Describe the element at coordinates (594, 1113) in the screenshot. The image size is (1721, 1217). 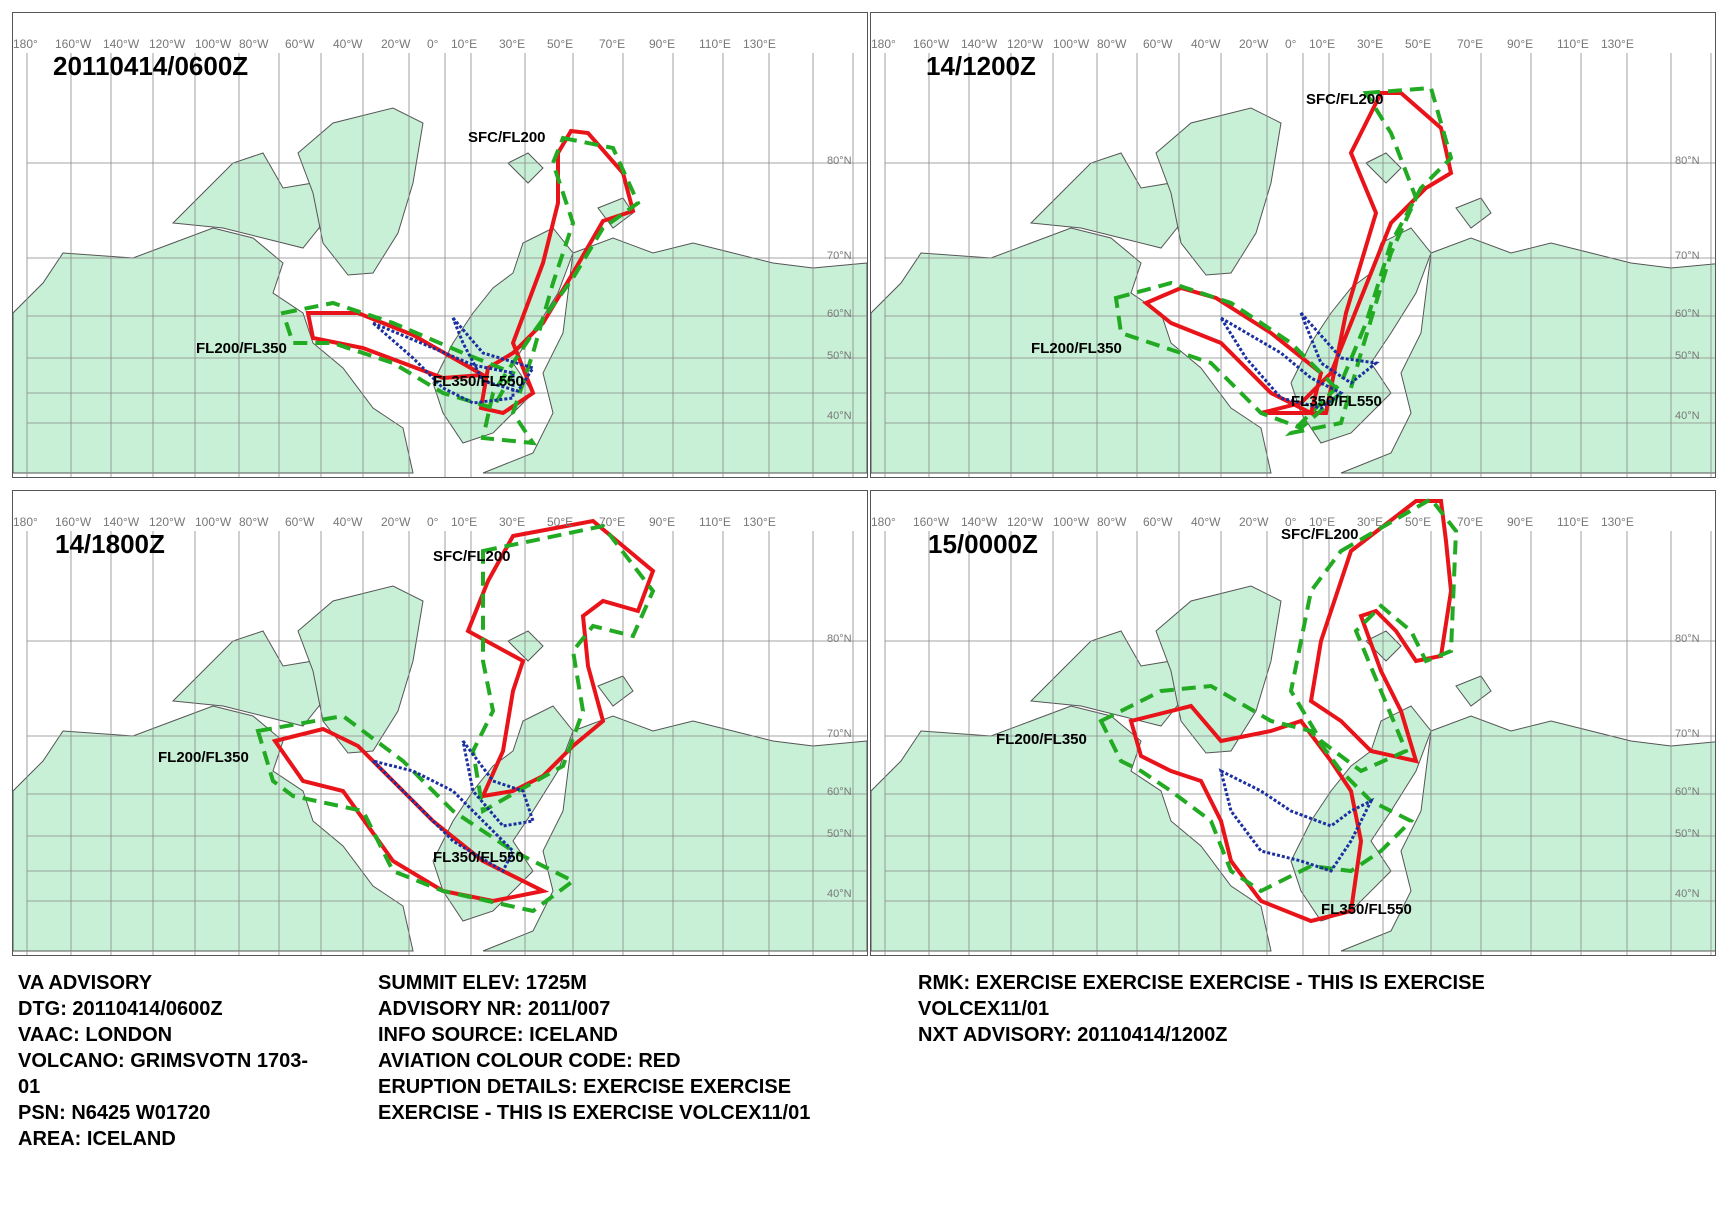
I see `advisory-line: EXERCISE - THIS IS EXERCISE VOLCEX11/01` at that location.